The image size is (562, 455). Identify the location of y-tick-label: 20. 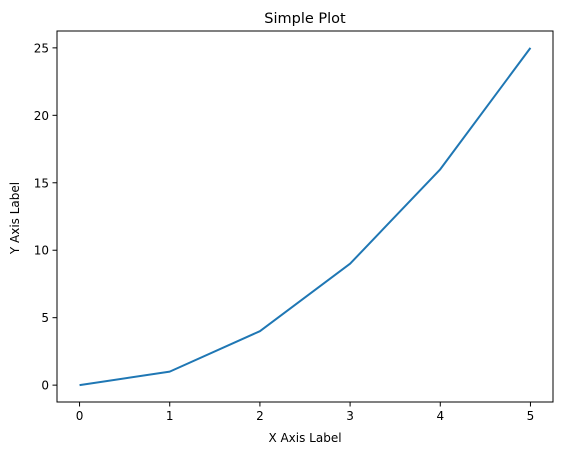
(41, 116).